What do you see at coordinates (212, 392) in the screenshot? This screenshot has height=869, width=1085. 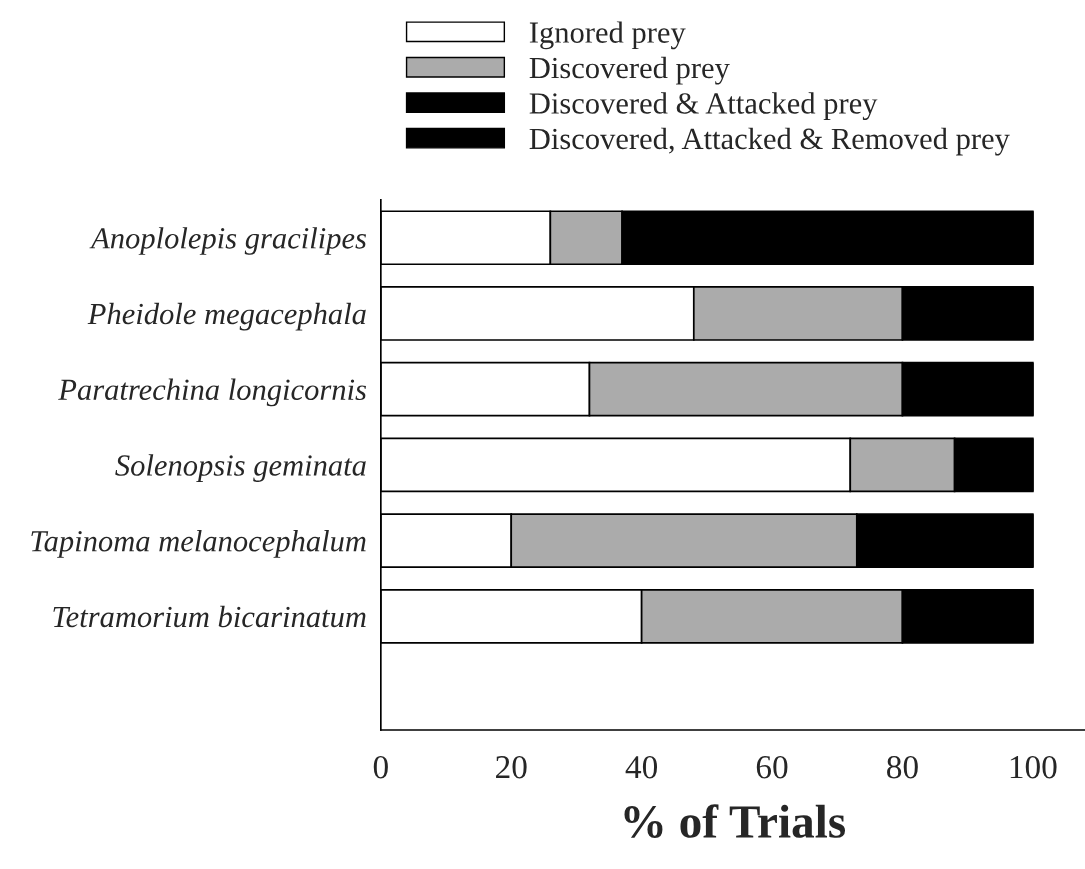 I see `y-tick-label: Paratrechina longicornis` at bounding box center [212, 392].